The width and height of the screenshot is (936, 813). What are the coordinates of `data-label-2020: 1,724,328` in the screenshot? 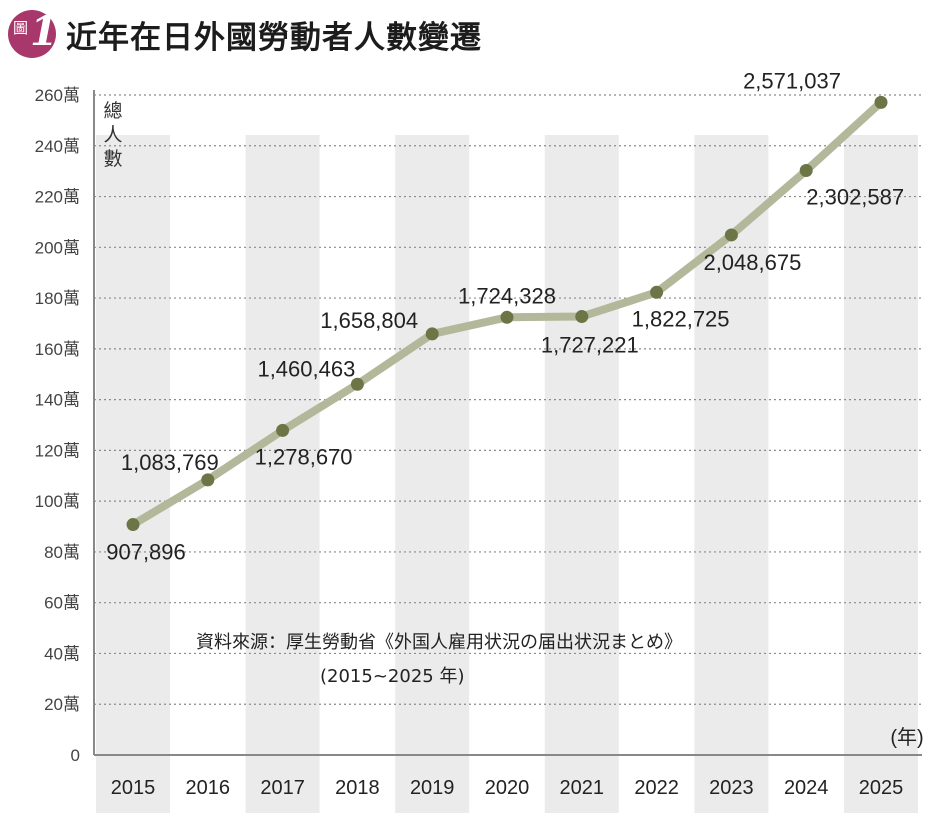 It's located at (507, 295).